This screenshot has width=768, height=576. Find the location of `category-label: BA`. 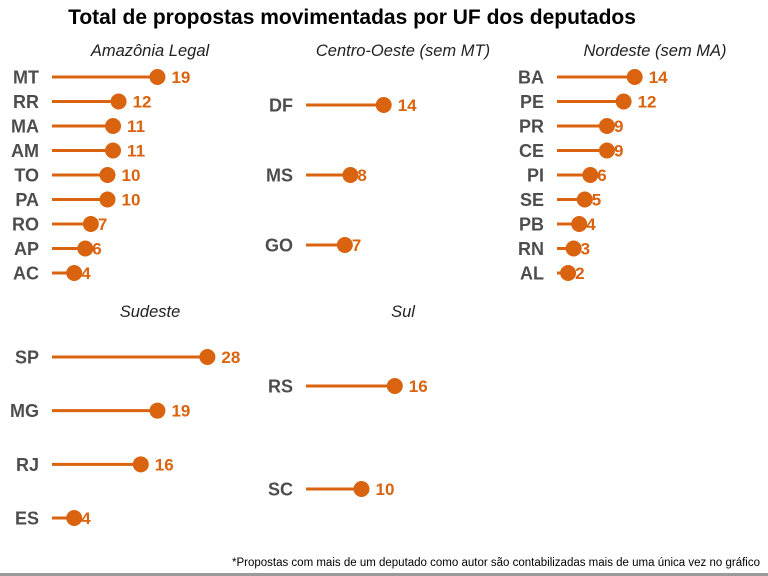

category-label: BA is located at coordinates (531, 78).